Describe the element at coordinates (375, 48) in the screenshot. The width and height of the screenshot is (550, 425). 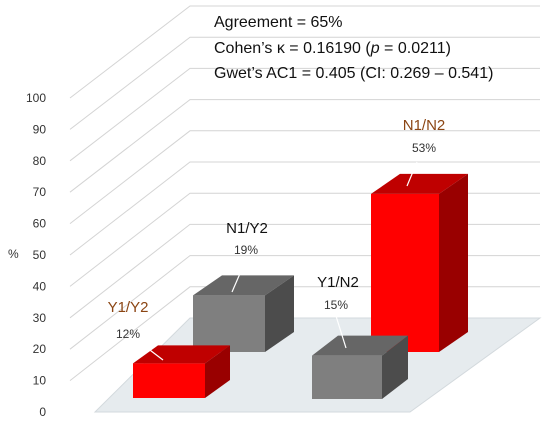
I see `kappa-p: p` at that location.